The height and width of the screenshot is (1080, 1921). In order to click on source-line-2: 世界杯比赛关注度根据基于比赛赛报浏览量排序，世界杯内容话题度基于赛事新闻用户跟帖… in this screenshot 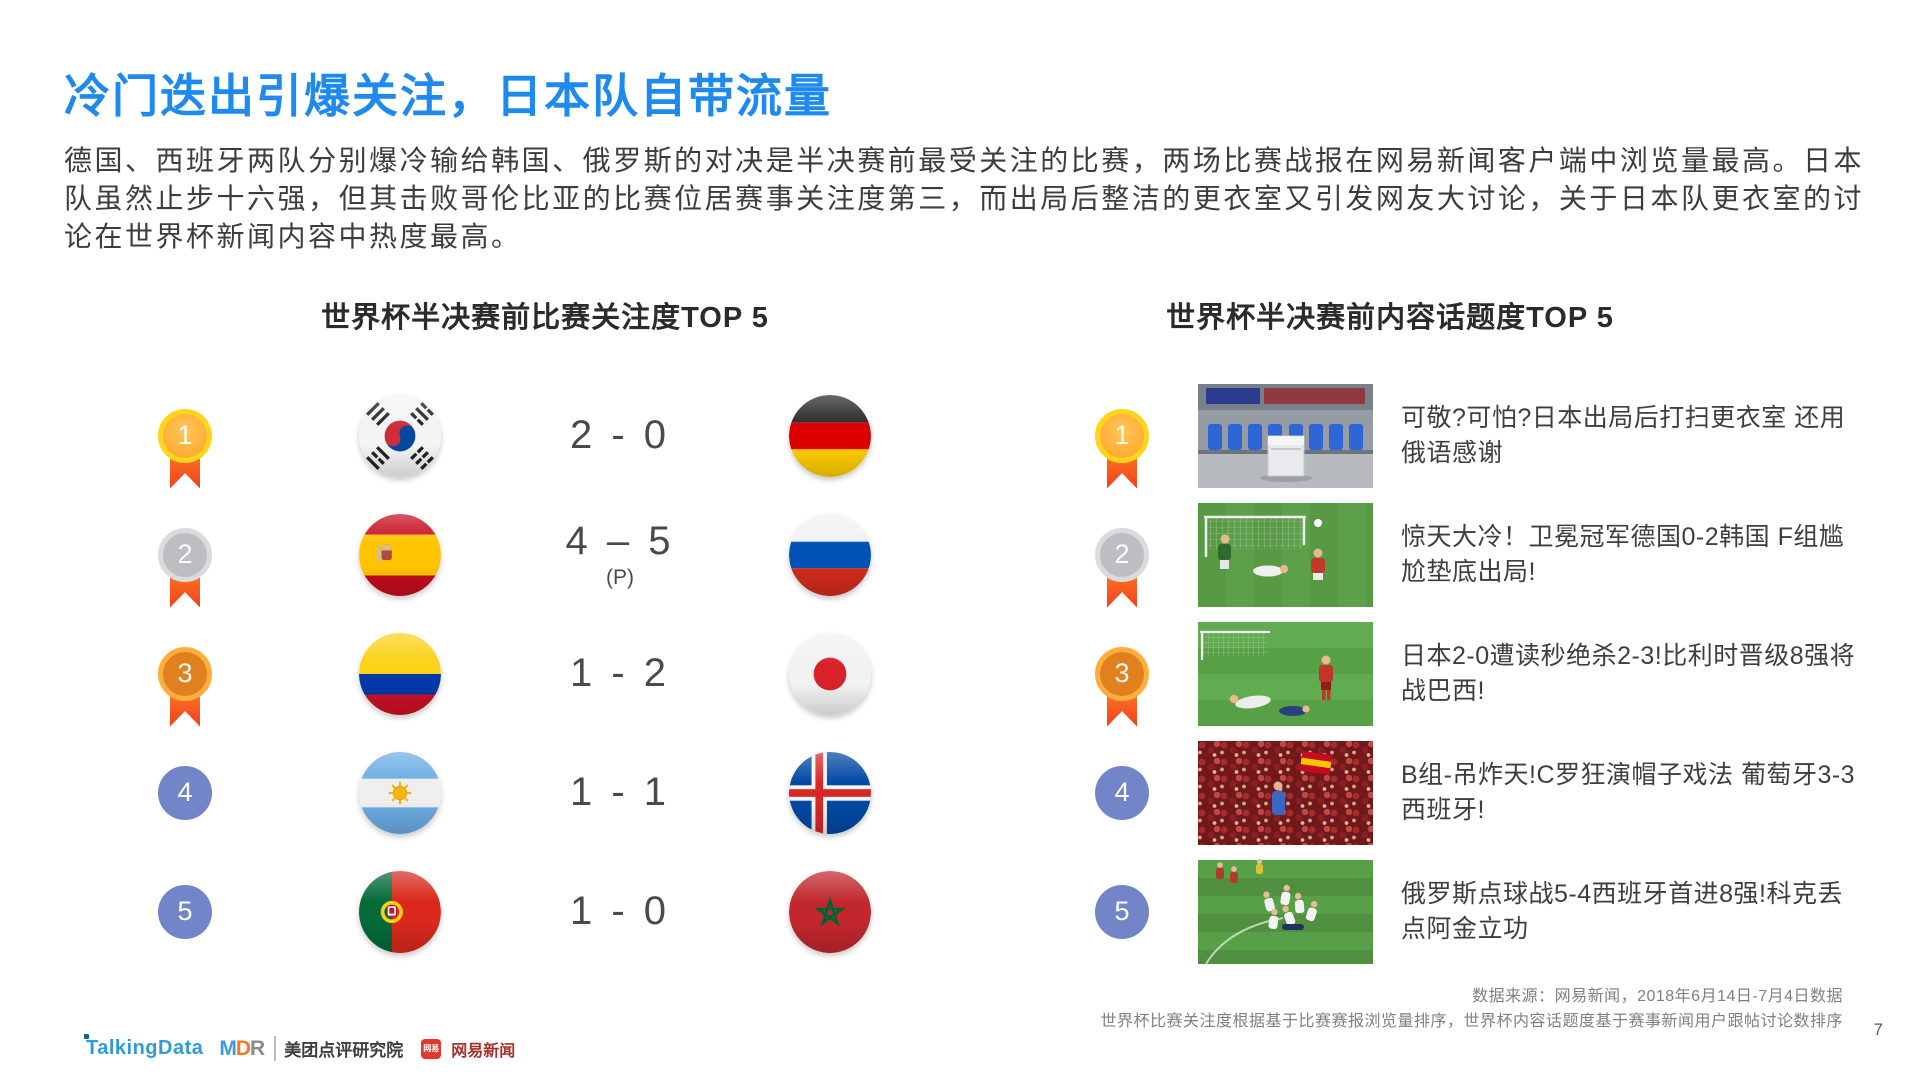, I will do `click(1471, 1021)`.